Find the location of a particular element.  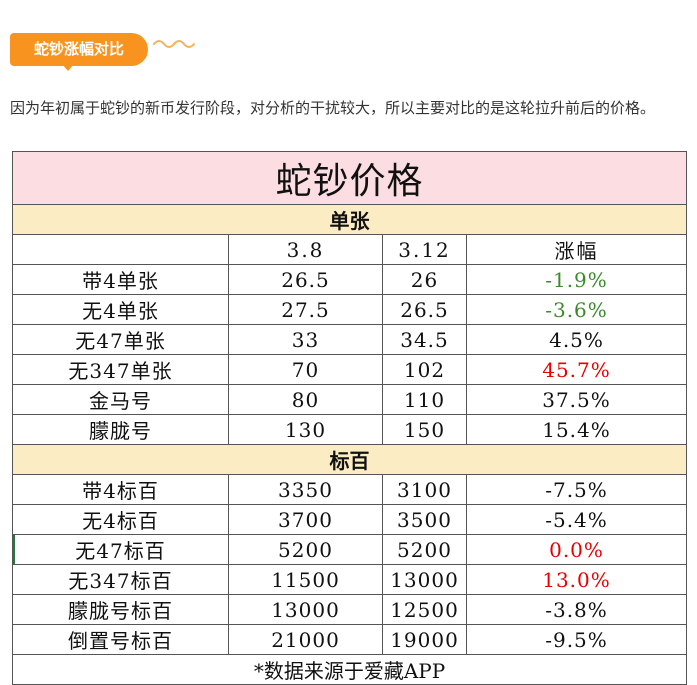

change-cell: -3.6% is located at coordinates (576, 309).